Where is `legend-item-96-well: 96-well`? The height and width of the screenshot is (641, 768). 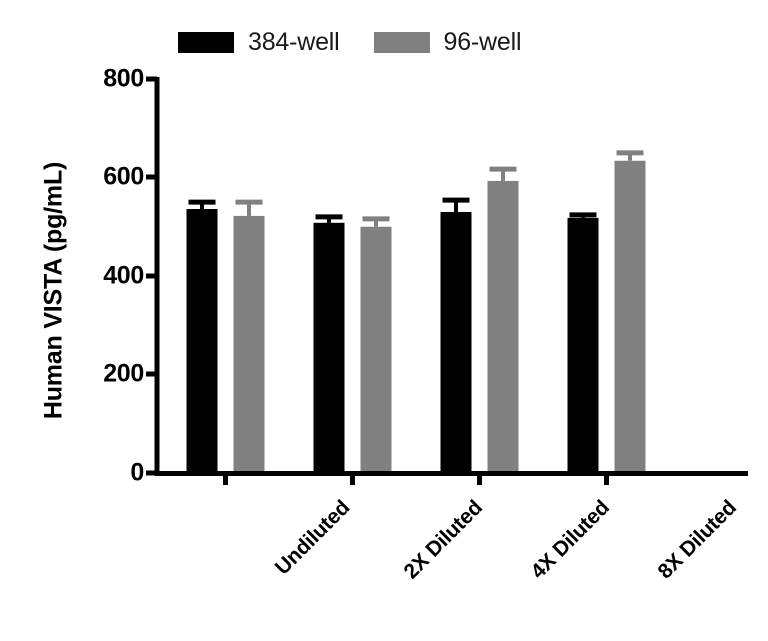
legend-item-96-well: 96-well is located at coordinates (447, 42).